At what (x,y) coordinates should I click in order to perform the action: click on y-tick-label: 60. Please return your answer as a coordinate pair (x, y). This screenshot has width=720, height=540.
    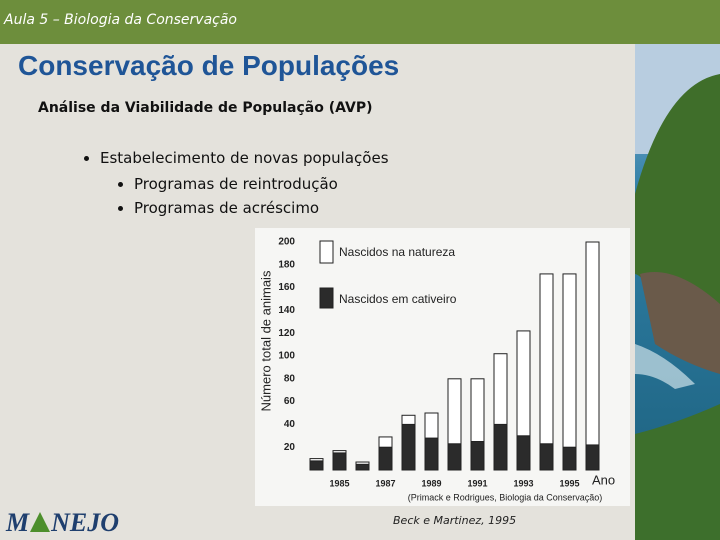
    Looking at the image, I should click on (290, 401).